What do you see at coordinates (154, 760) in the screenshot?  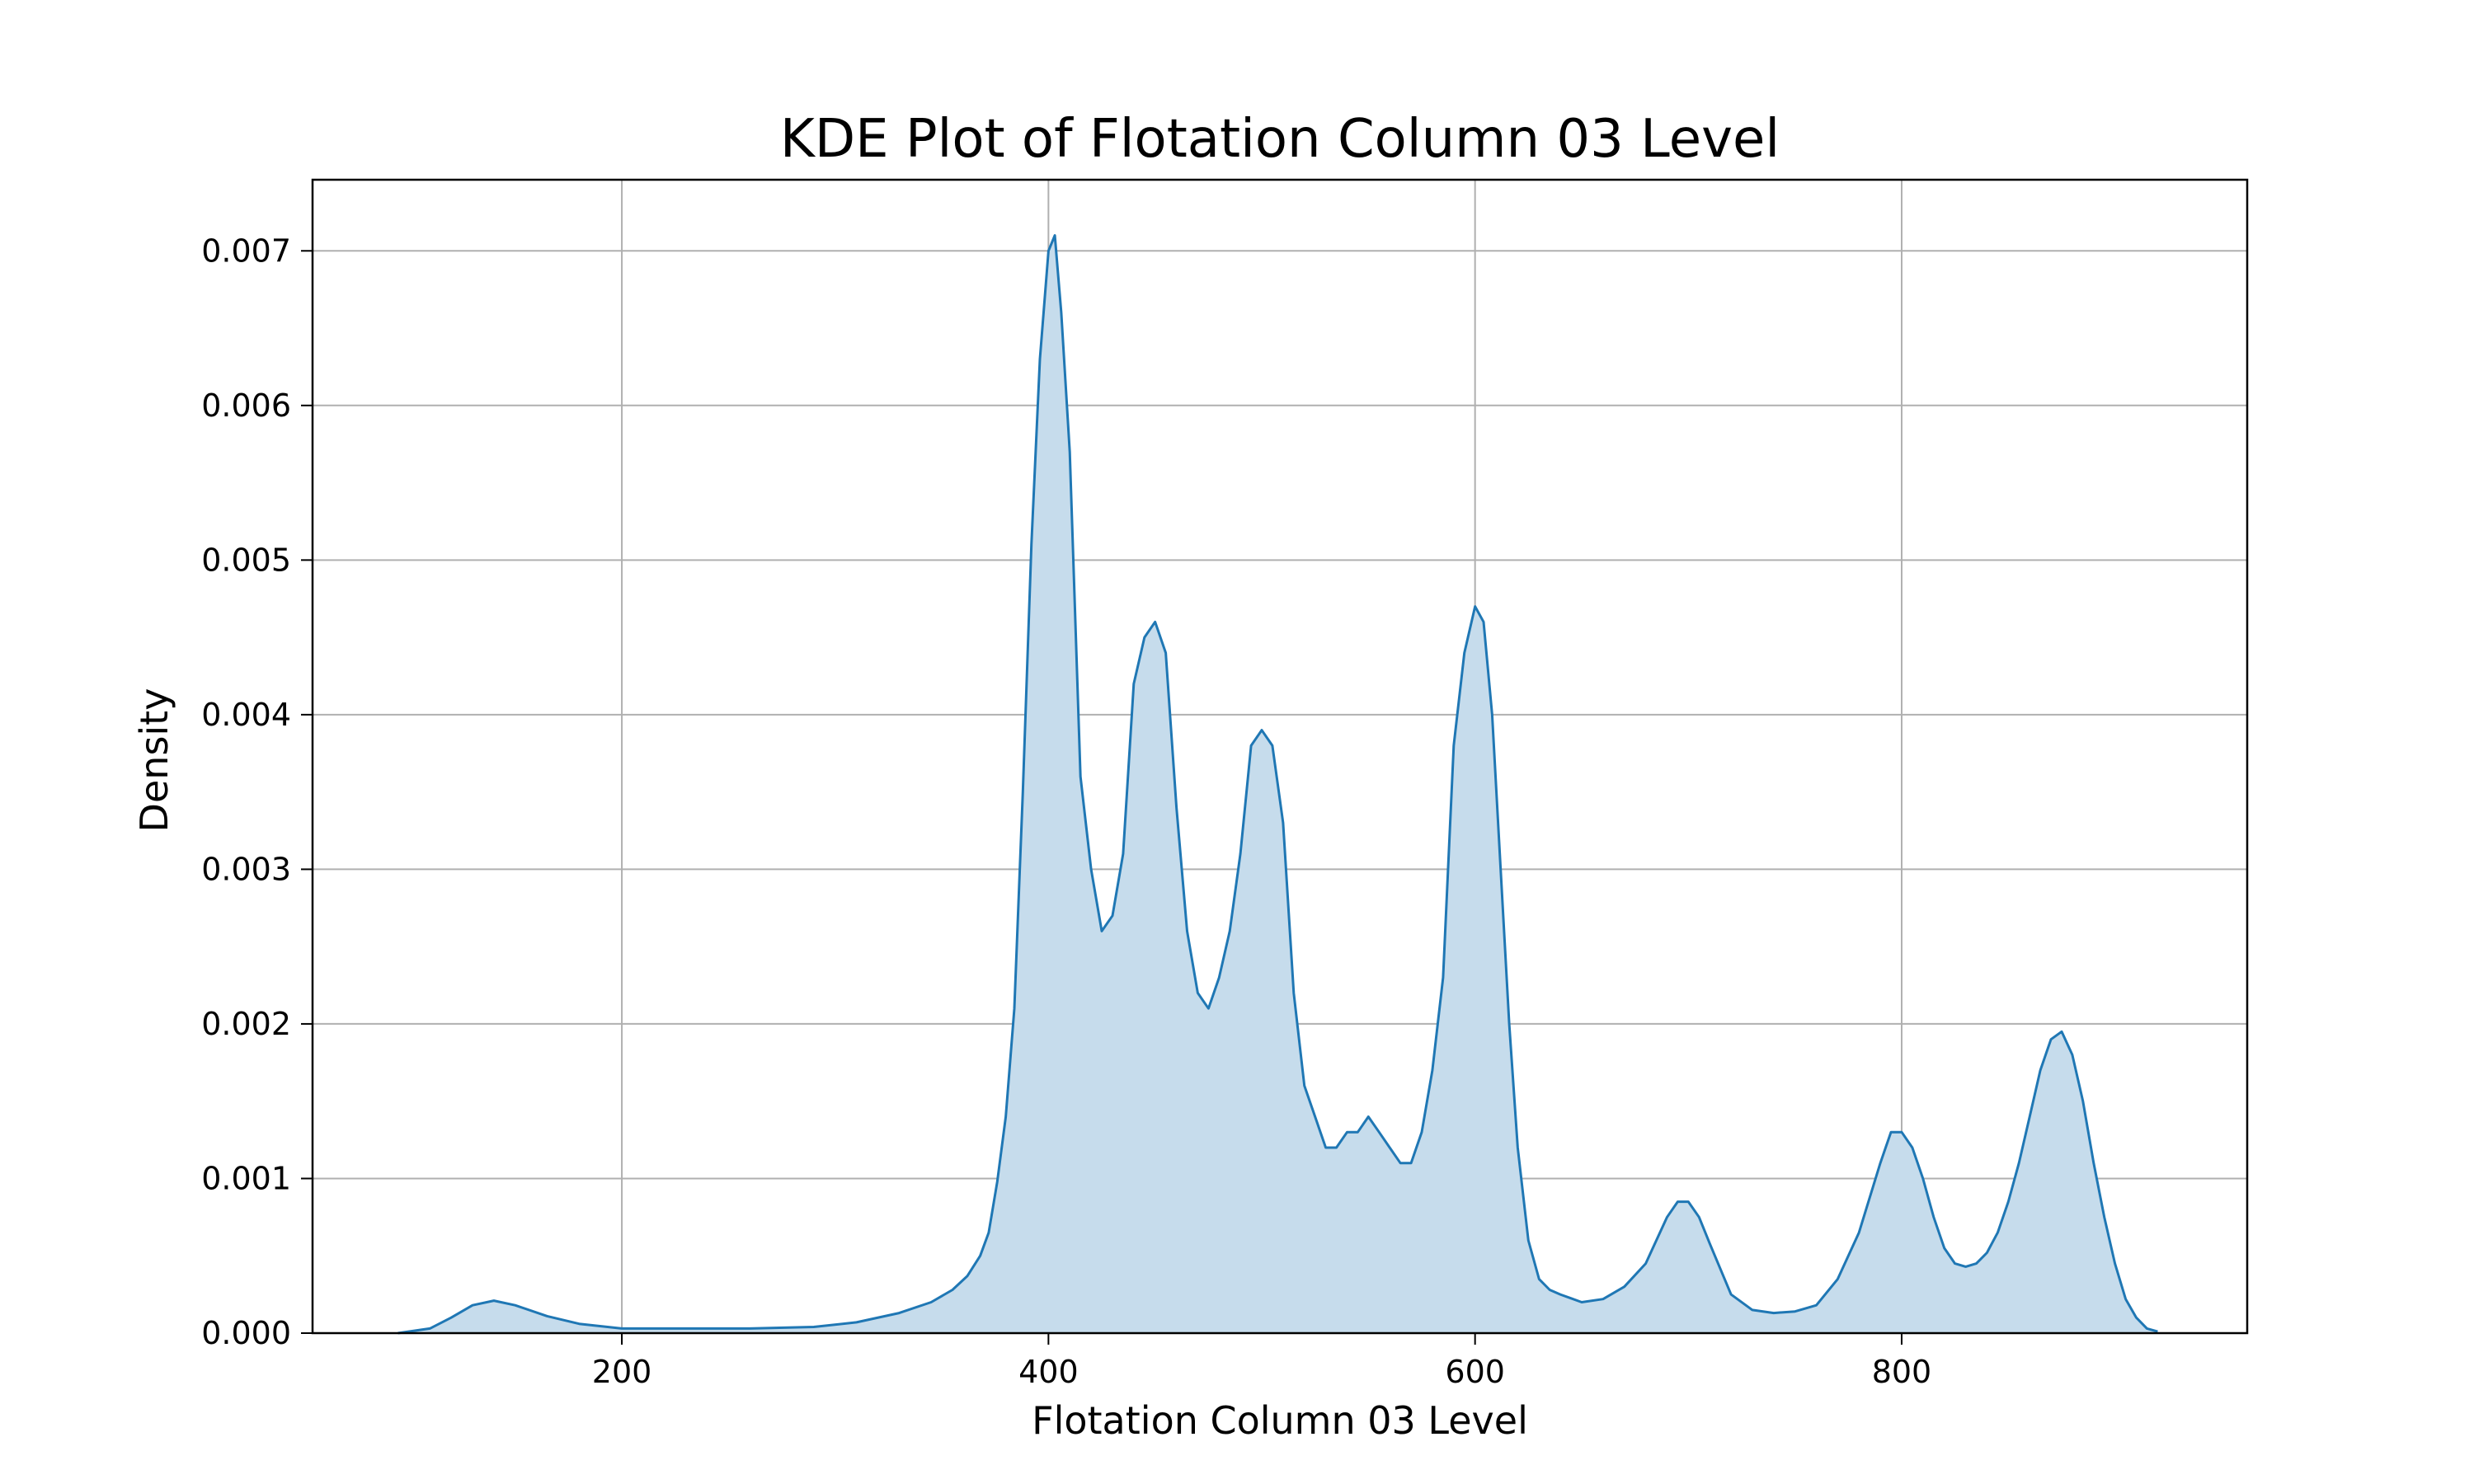 I see `y-axis-label: Density` at bounding box center [154, 760].